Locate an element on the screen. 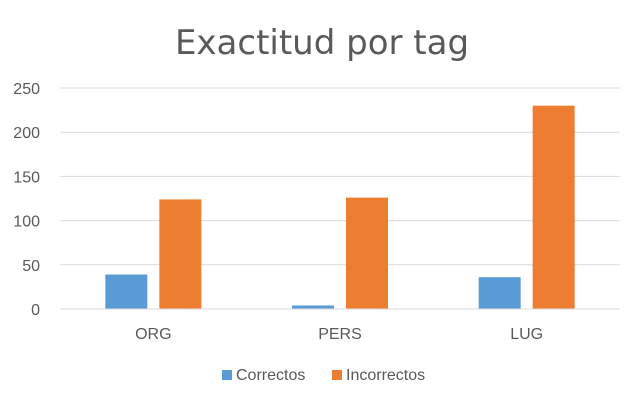 This screenshot has height=405, width=644. y-axis-ticks: 0 50 100 150 200 250 is located at coordinates (26, 200).